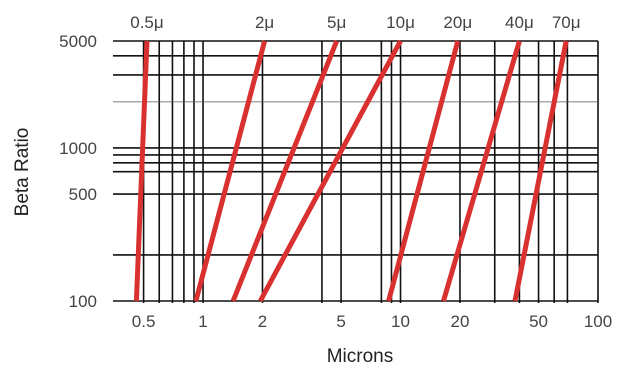  Describe the element at coordinates (336, 22) in the screenshot. I see `series-label: 5μ` at that location.